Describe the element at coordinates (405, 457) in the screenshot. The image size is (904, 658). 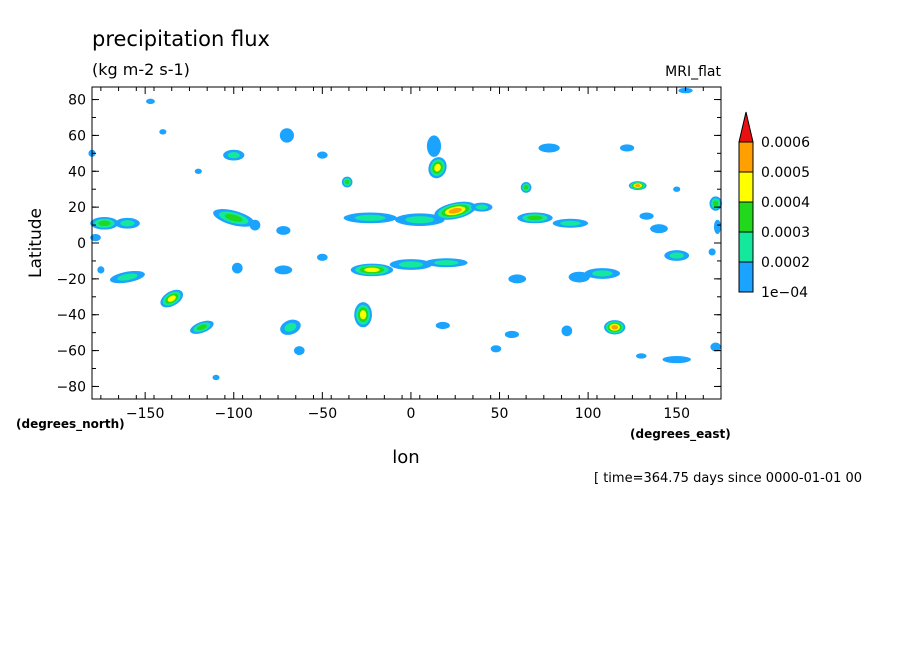
I see `x-axis-label: lon` at that location.